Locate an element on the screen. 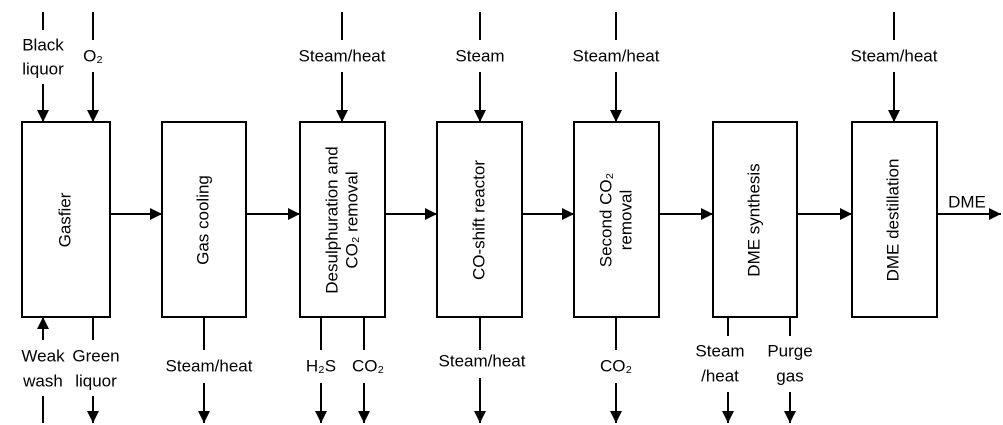  input-label: Black is located at coordinates (43, 44).